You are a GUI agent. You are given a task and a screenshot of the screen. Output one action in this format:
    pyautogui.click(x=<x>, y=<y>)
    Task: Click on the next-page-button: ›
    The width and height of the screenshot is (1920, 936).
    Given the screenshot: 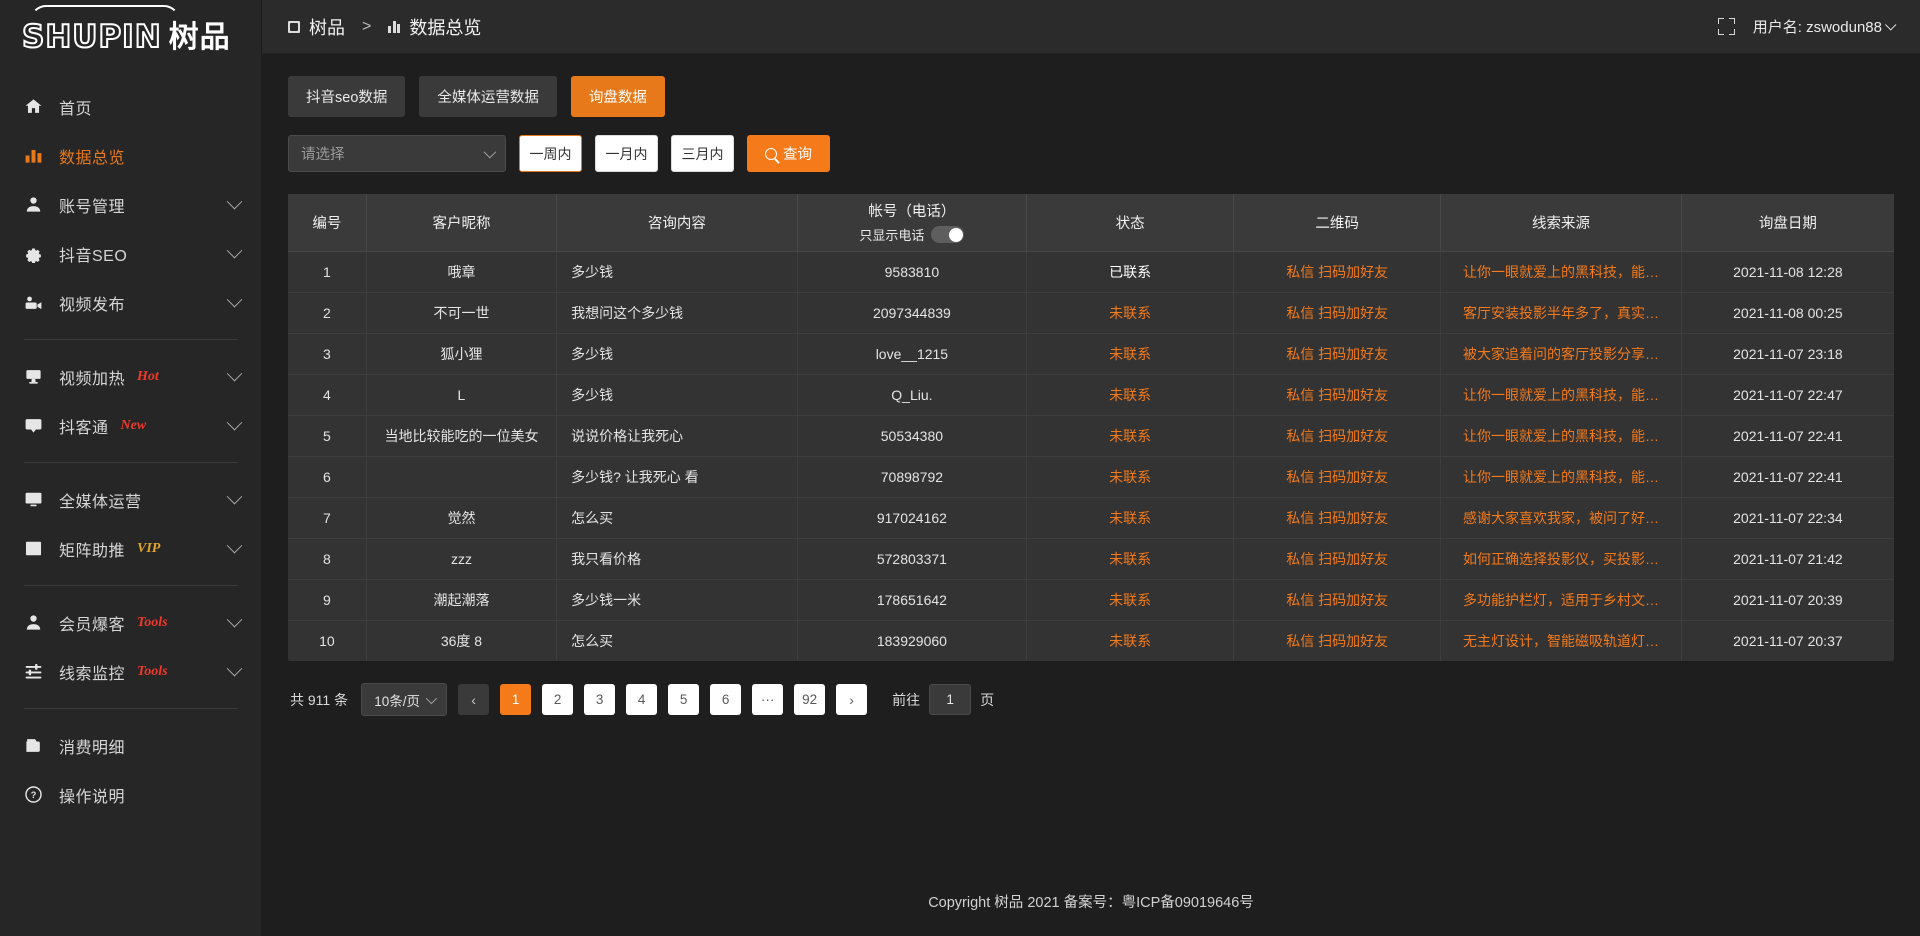 What is the action you would take?
    pyautogui.click(x=852, y=699)
    